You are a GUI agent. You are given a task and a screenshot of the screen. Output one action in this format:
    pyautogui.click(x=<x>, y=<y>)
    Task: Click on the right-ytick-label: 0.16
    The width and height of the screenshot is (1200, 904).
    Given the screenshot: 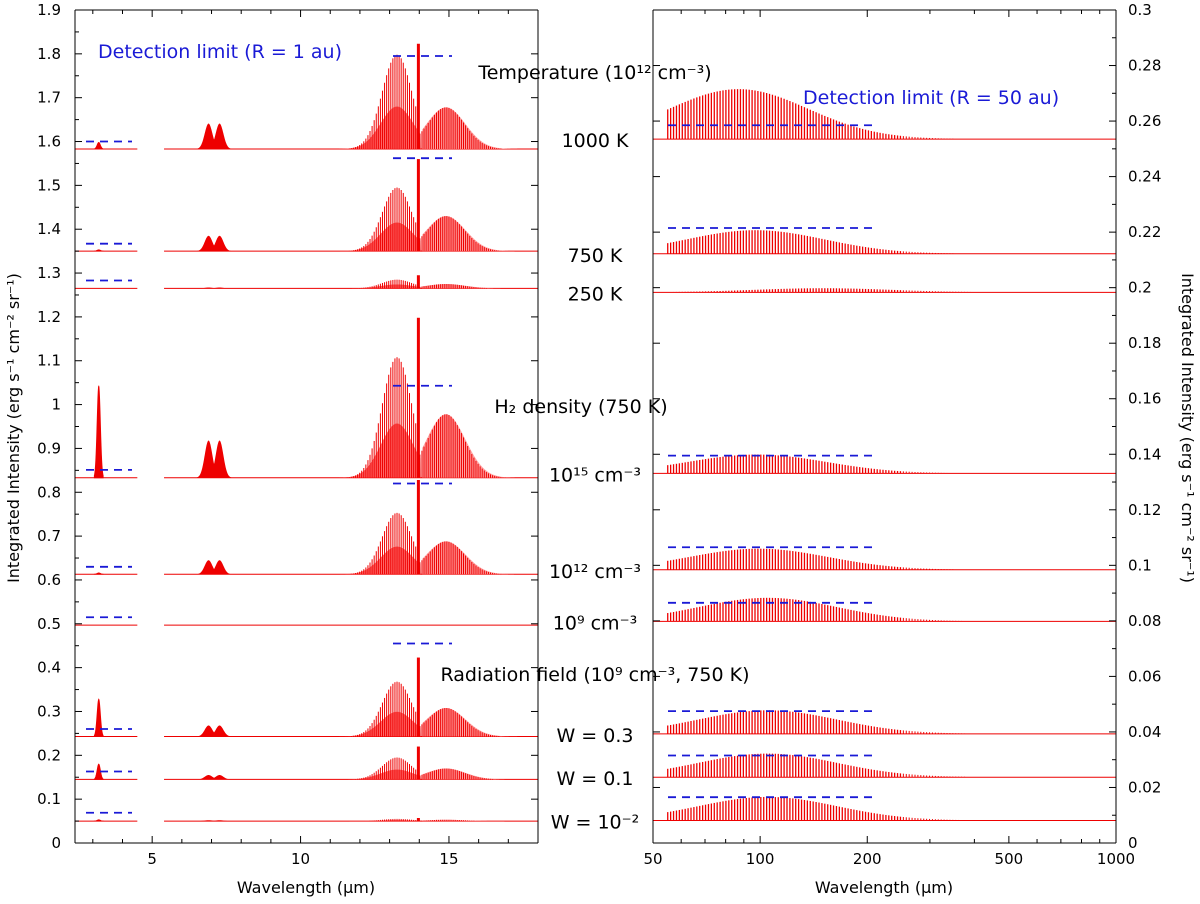 What is the action you would take?
    pyautogui.click(x=1144, y=399)
    